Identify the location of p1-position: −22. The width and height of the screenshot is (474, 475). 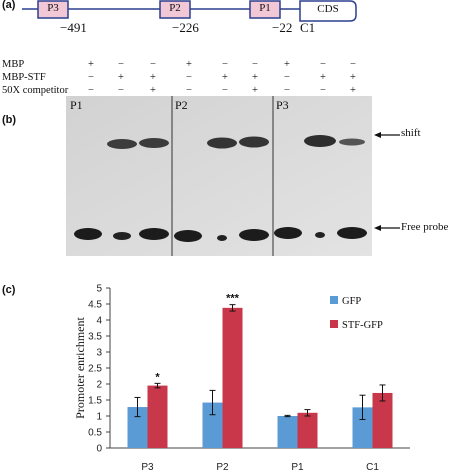
(282, 27).